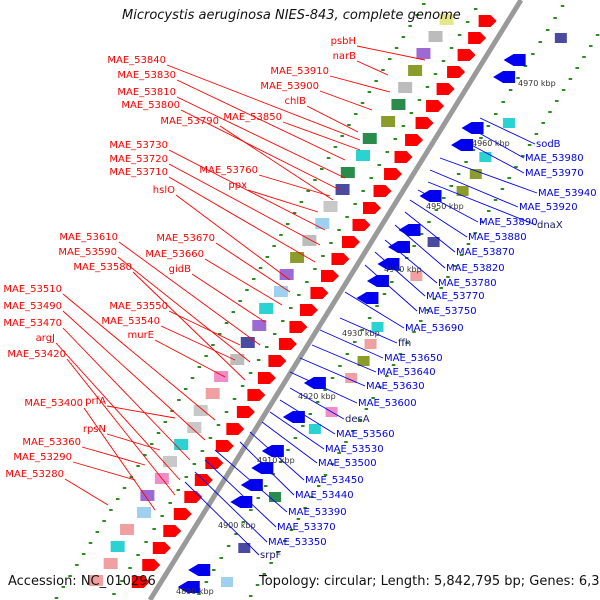 The image size is (600, 600). What do you see at coordinates (174, 254) in the screenshot?
I see `forward-gene-label: MAE_53660` at bounding box center [174, 254].